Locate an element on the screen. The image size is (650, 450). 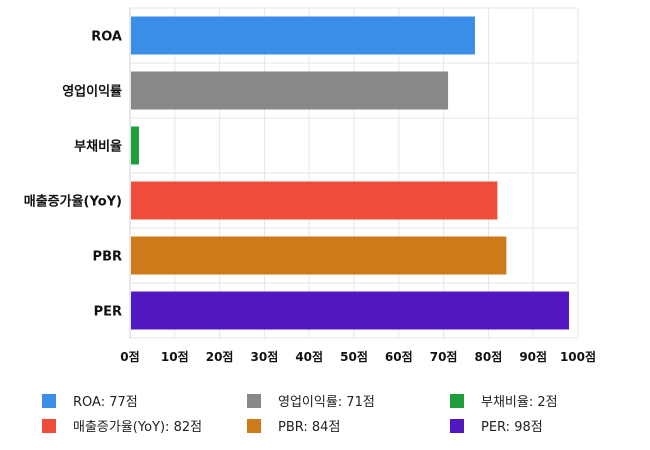
x-tick-label: 70점 is located at coordinates (444, 356).